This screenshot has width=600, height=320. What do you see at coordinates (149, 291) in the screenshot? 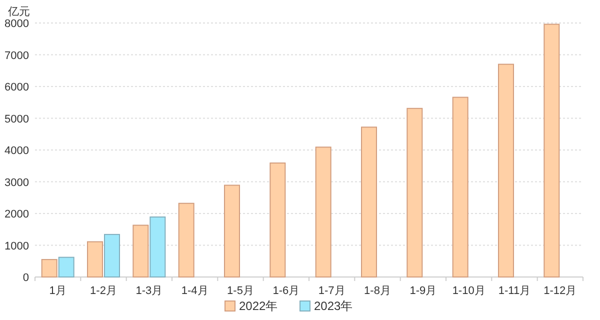
I see `x-tick-label: 1-3月` at bounding box center [149, 291].